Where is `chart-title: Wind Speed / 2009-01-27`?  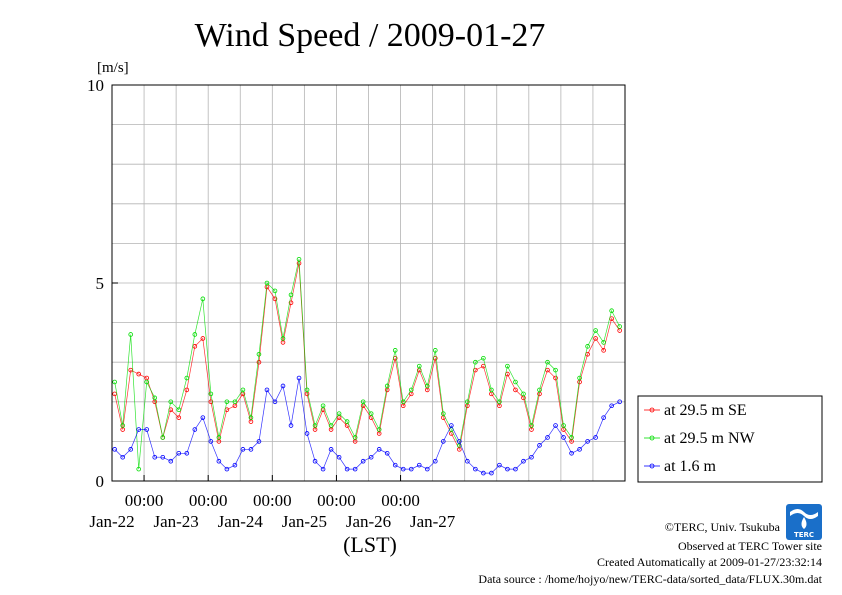 chart-title: Wind Speed / 2009-01-27 is located at coordinates (370, 35).